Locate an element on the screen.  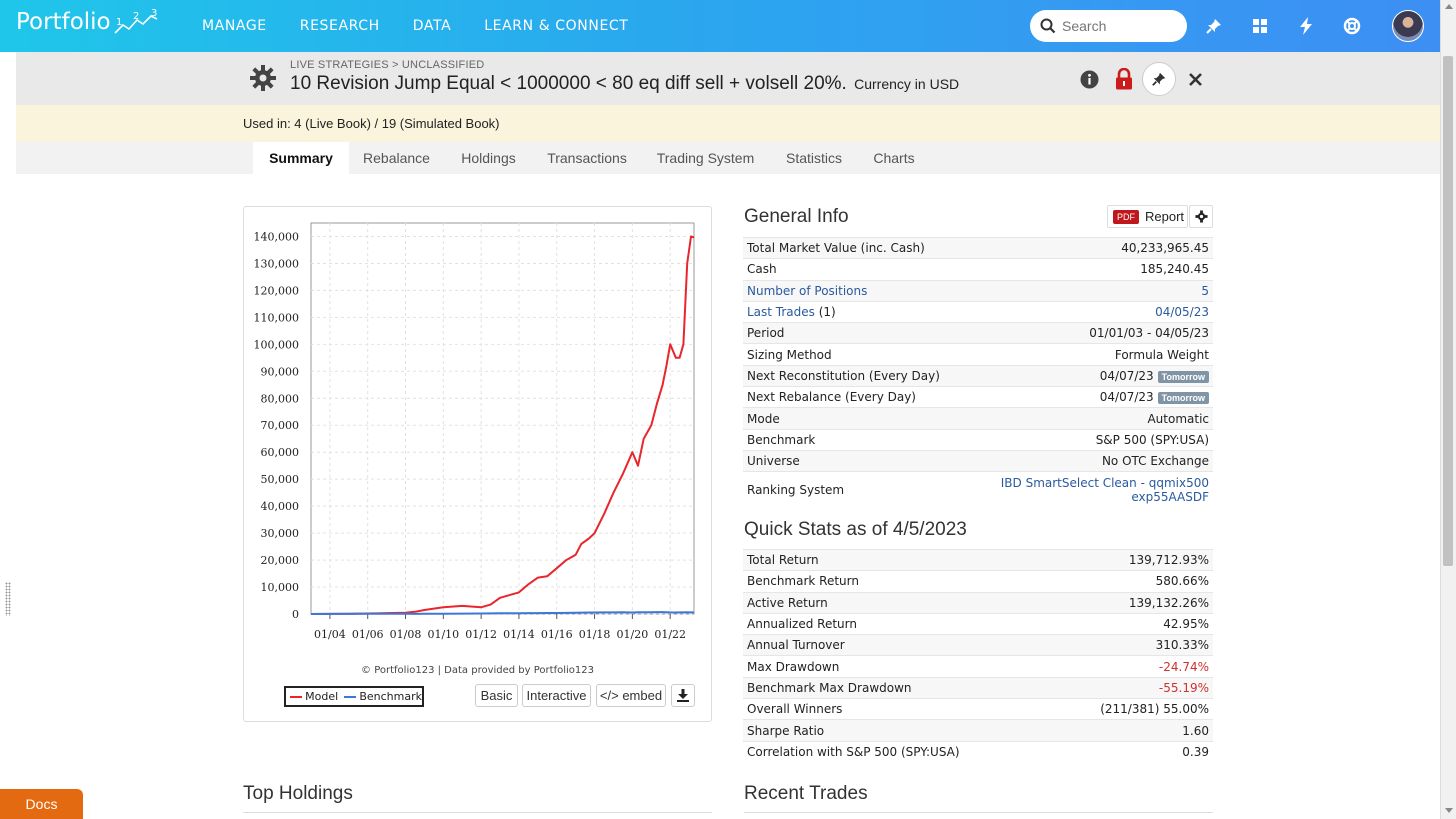
chart-basic-button: Basic is located at coordinates (496, 695).